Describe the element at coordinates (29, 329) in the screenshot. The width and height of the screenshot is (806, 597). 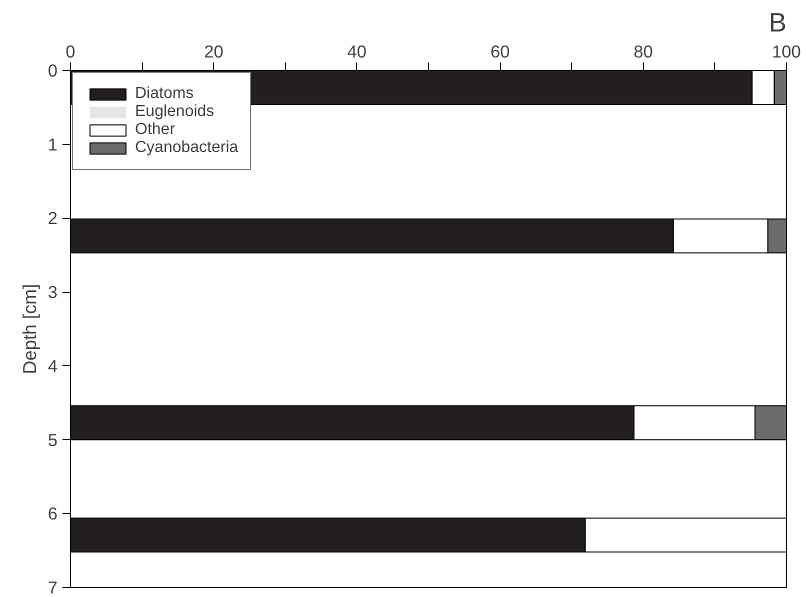
I see `y-axis-title: Depth [cm]` at that location.